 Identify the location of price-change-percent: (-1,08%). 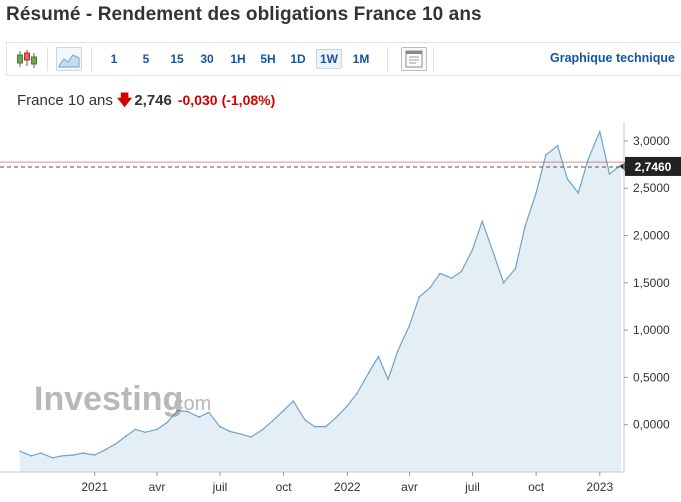
(248, 100).